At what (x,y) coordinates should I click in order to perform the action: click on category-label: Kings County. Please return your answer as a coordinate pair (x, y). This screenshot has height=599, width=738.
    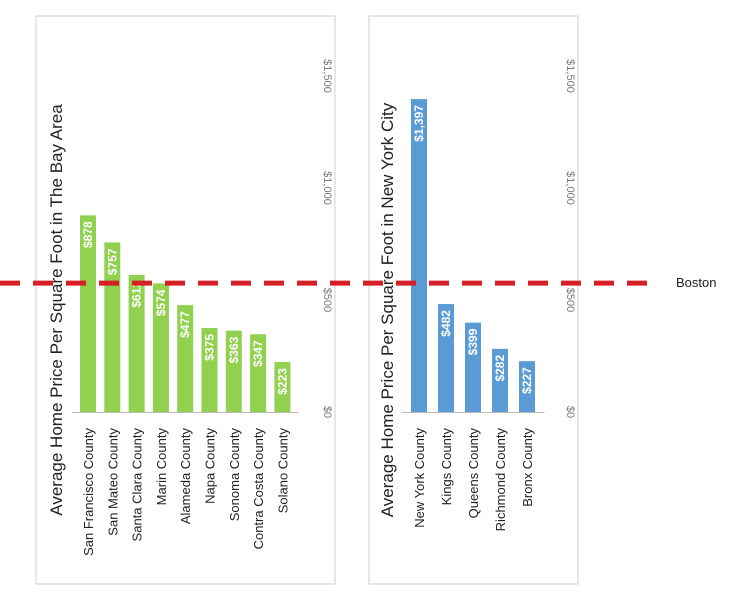
    Looking at the image, I should click on (446, 467).